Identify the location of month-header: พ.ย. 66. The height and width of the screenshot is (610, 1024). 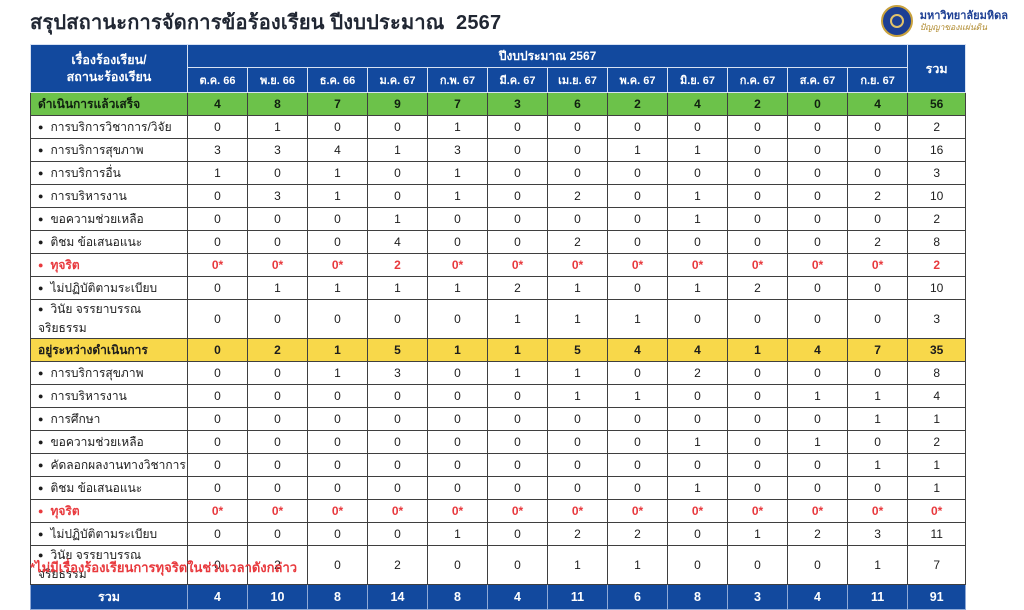
(277, 80).